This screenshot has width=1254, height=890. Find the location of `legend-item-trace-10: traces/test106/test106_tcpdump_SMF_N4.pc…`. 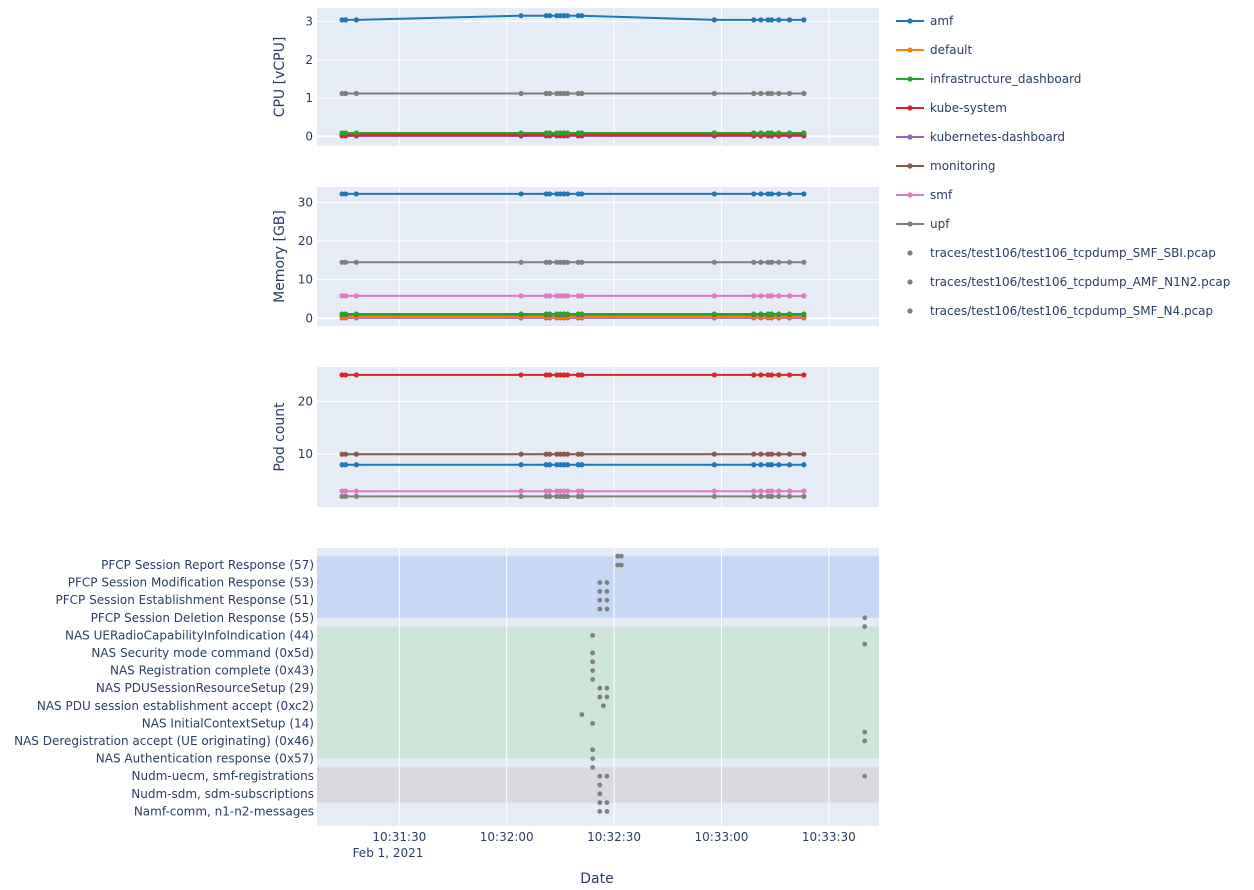

legend-item-trace-10: traces/test106/test106_tcpdump_SMF_N4.pc… is located at coordinates (1060, 311).